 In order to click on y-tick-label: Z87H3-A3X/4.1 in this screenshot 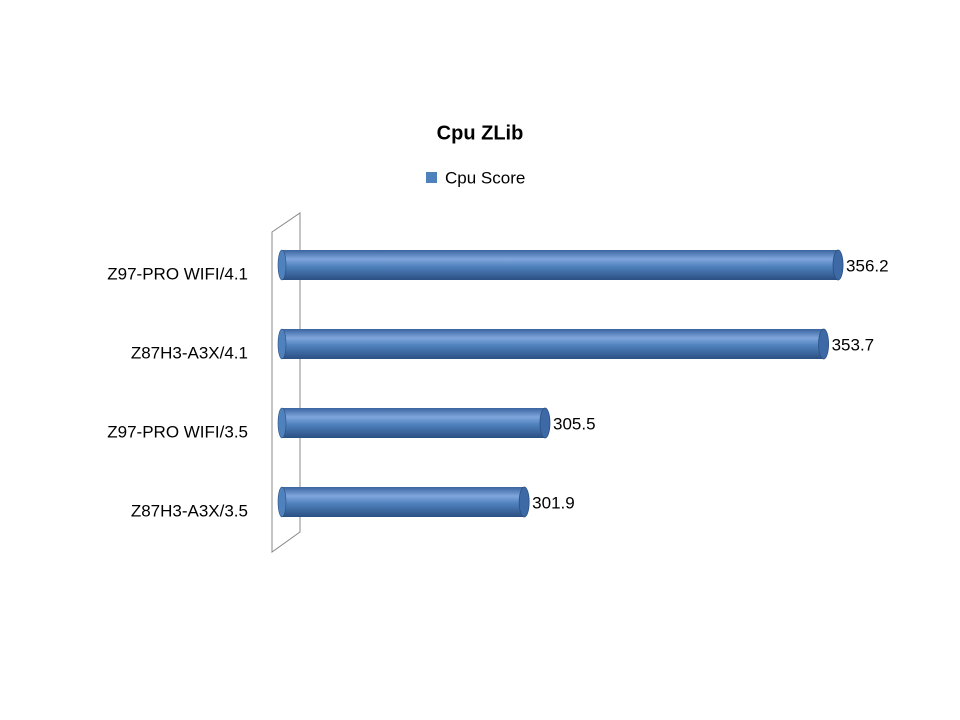, I will do `click(189, 352)`.